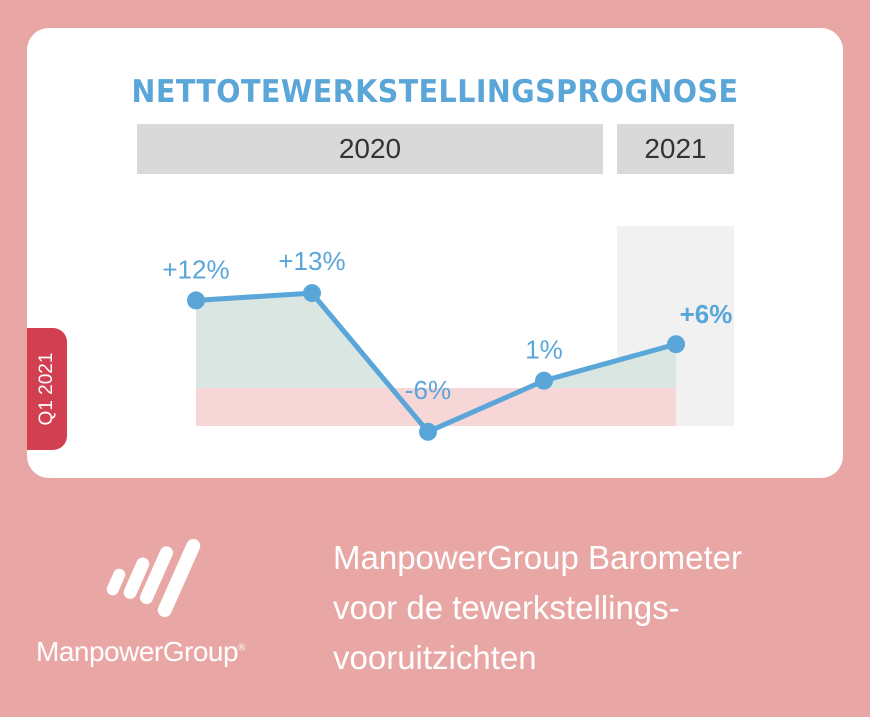 The height and width of the screenshot is (717, 870). I want to click on description-line-1: ManpowerGroup Barometer, so click(538, 557).